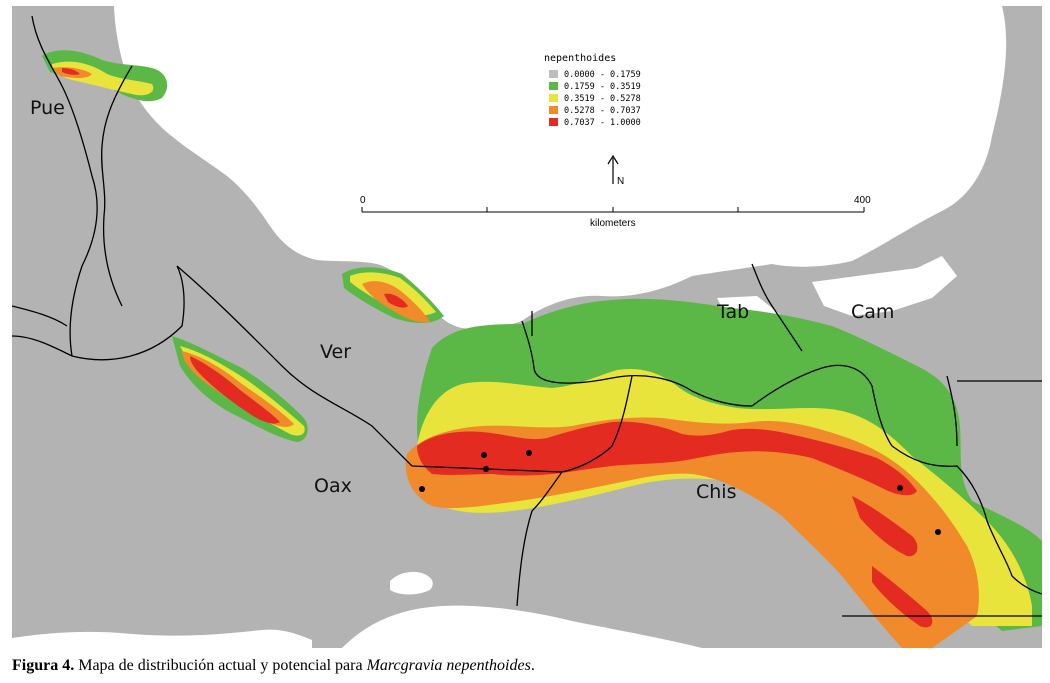  Describe the element at coordinates (732, 312) in the screenshot. I see `state-label-tab: Tab` at that location.